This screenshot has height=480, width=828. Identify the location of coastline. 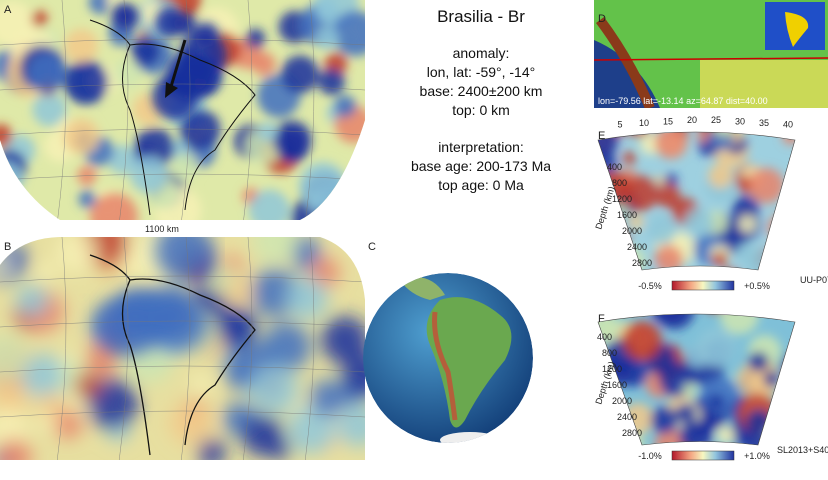
(172, 117).